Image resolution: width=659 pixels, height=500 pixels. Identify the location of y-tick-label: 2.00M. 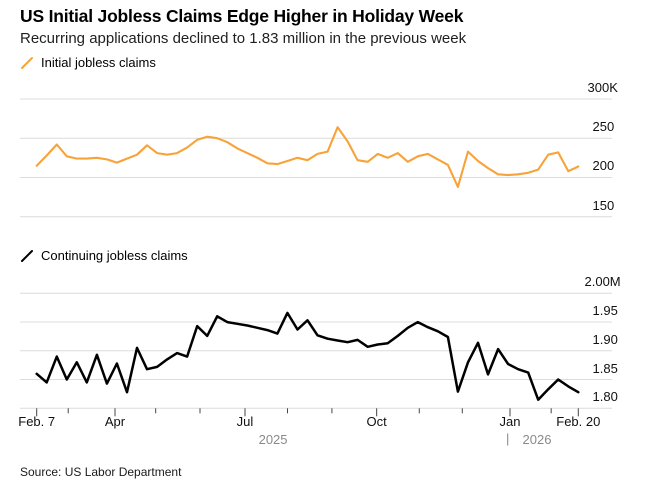
(602, 282).